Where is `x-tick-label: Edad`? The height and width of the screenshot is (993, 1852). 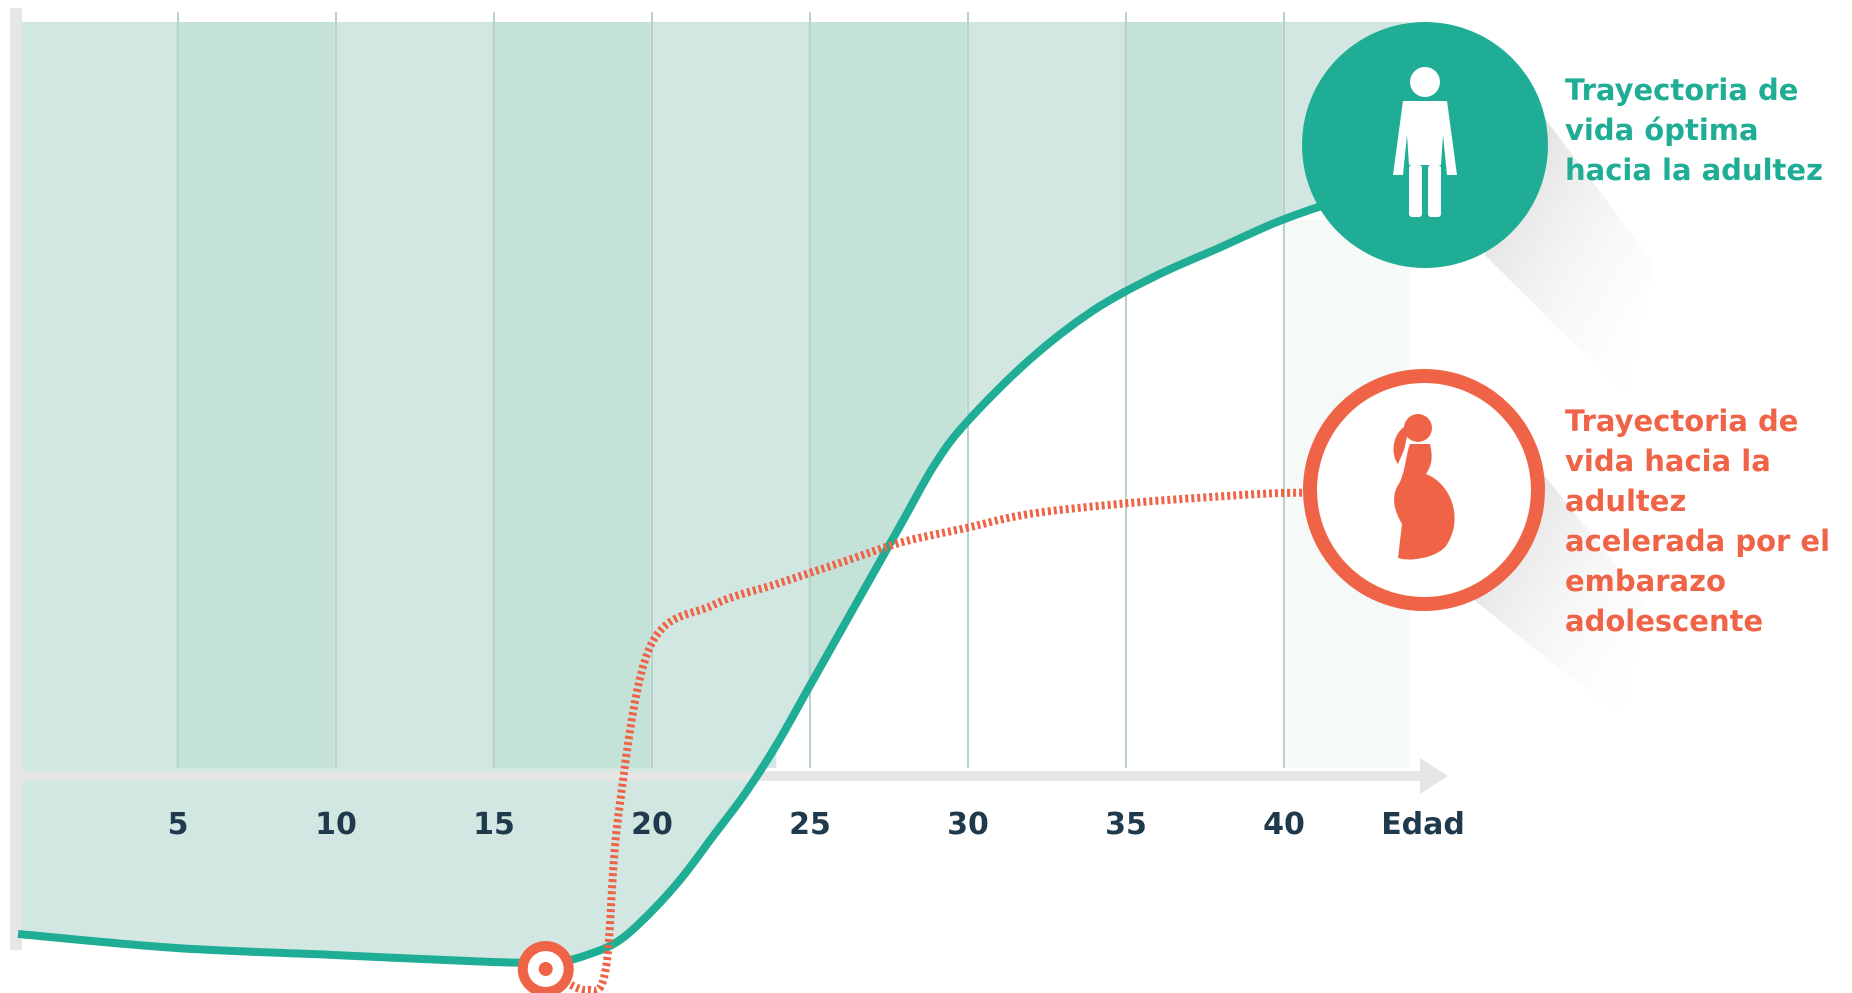
x-tick-label: Edad is located at coordinates (1423, 824).